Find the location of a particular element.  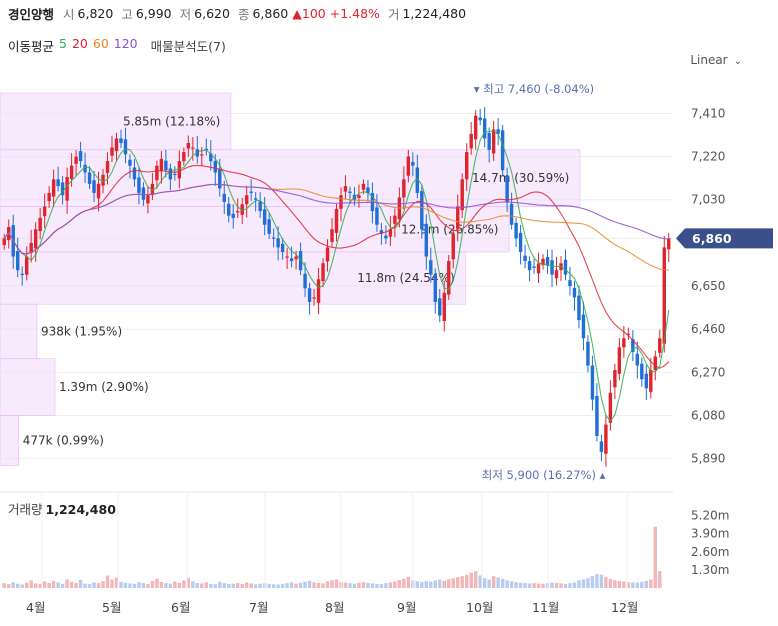

change-value: ▲100 is located at coordinates (309, 13).